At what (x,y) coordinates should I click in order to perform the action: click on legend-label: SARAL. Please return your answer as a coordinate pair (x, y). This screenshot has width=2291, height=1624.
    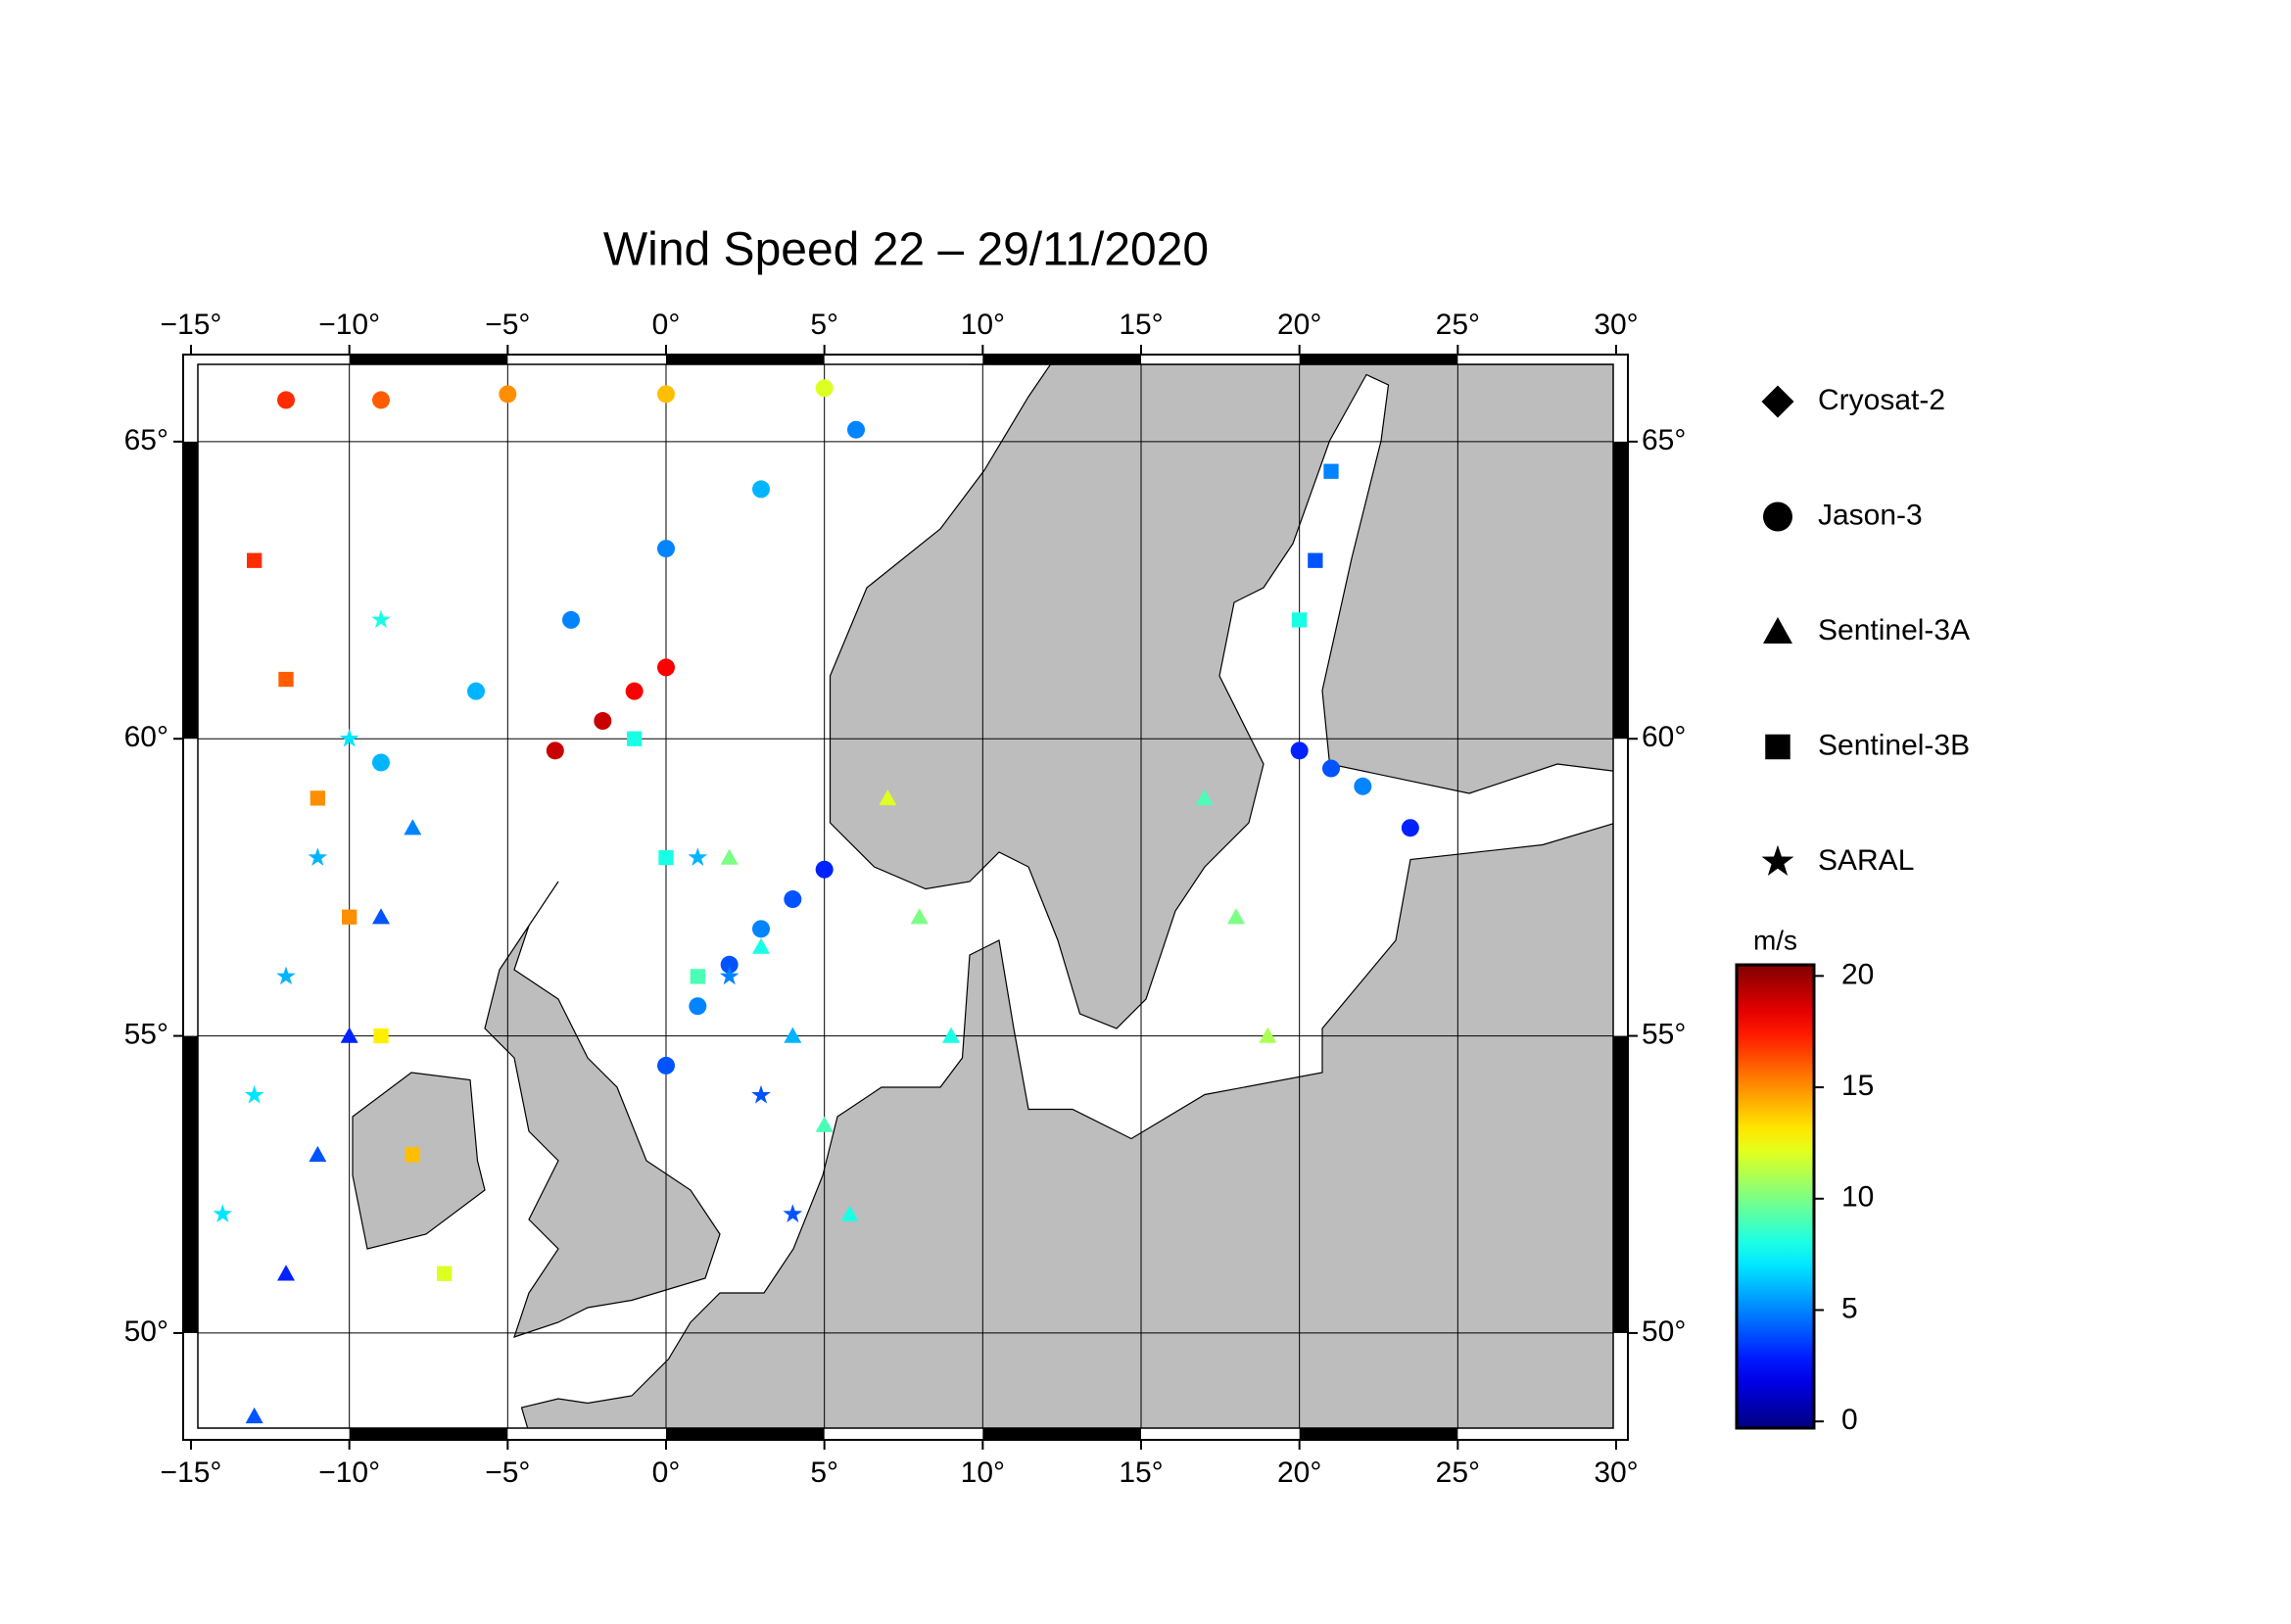
    Looking at the image, I should click on (1866, 860).